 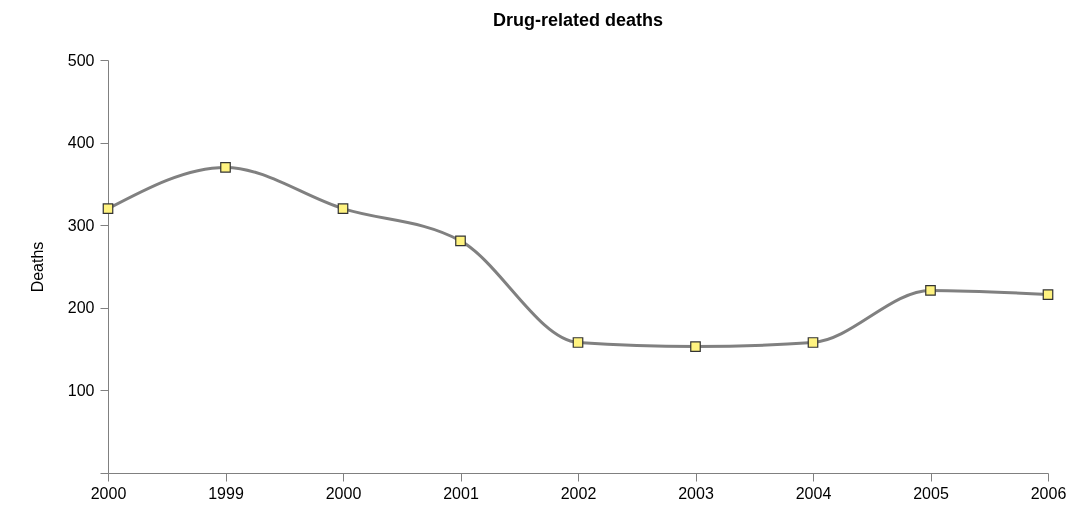 What do you see at coordinates (81, 390) in the screenshot?
I see `y-tick-label: 100` at bounding box center [81, 390].